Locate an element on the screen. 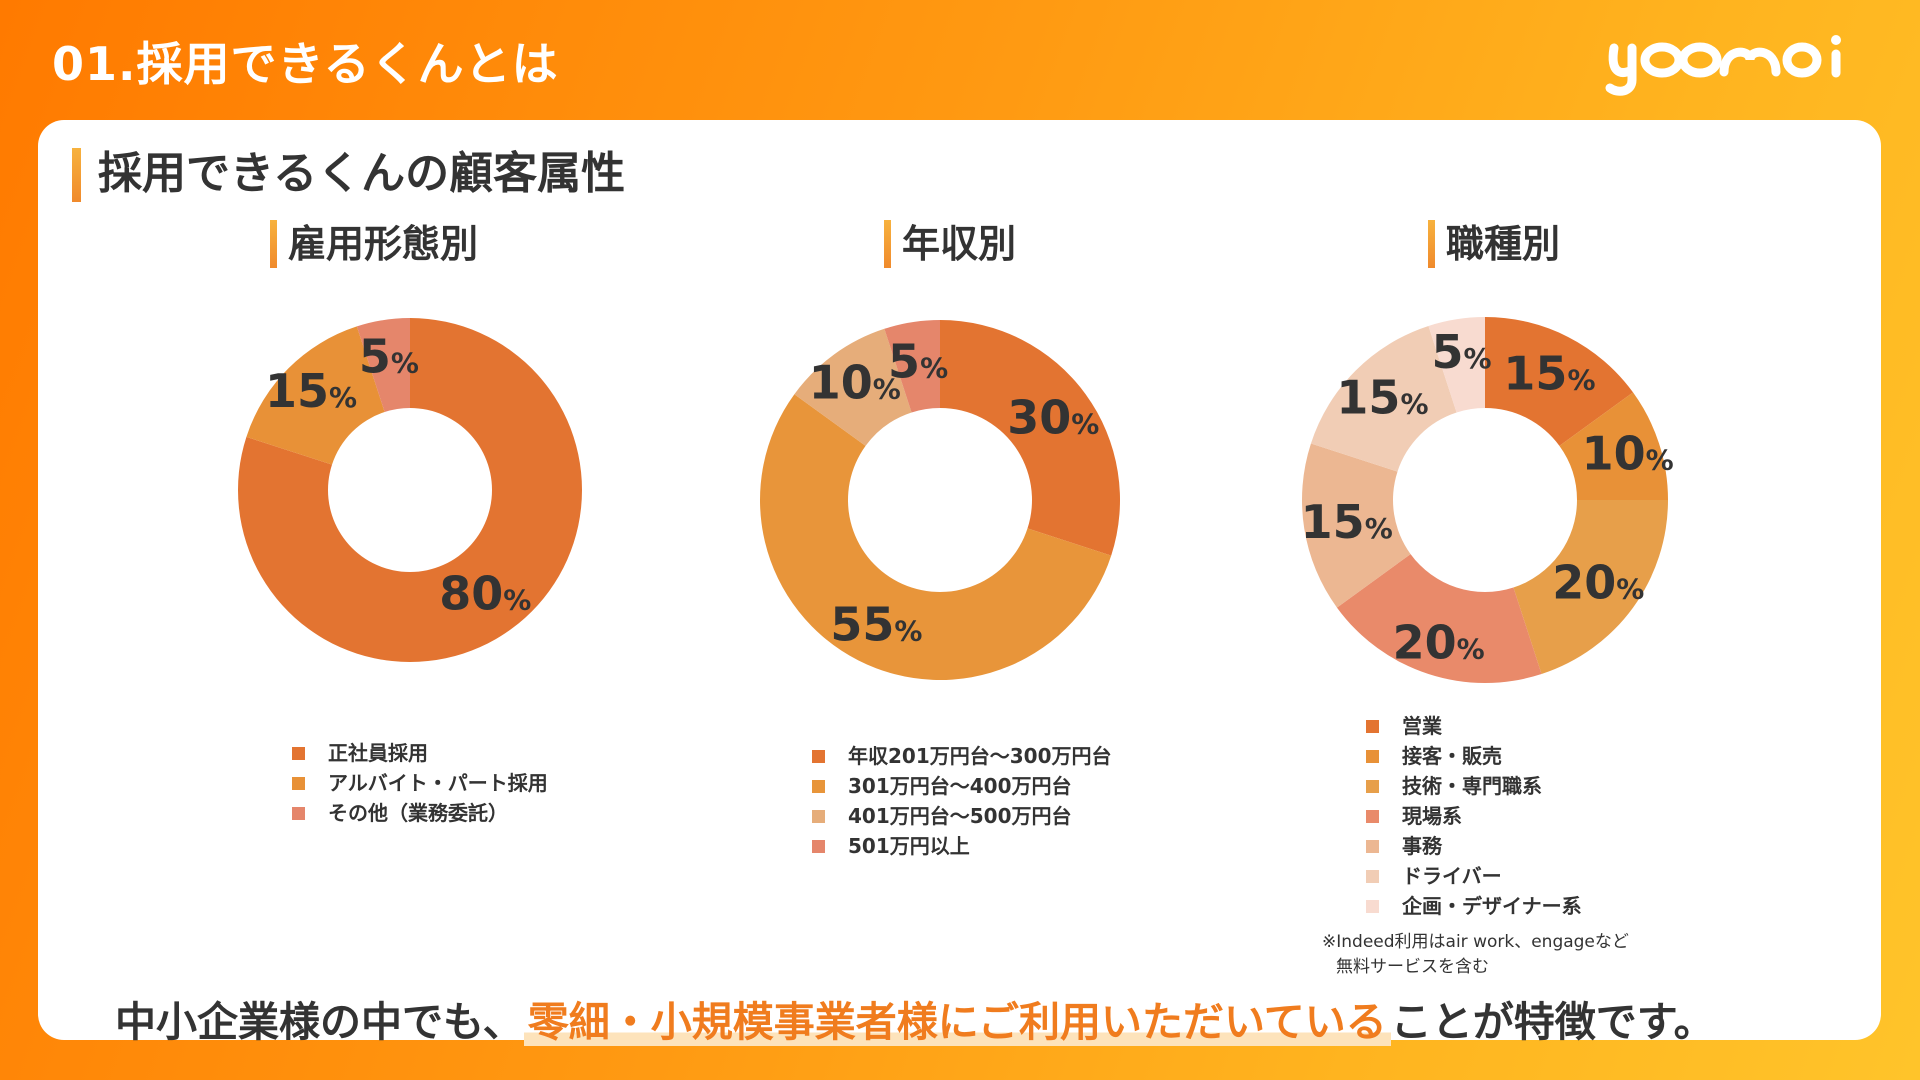 The image size is (1920, 1080). section-heading: 採用できるくんの顧客属性 is located at coordinates (348, 174).